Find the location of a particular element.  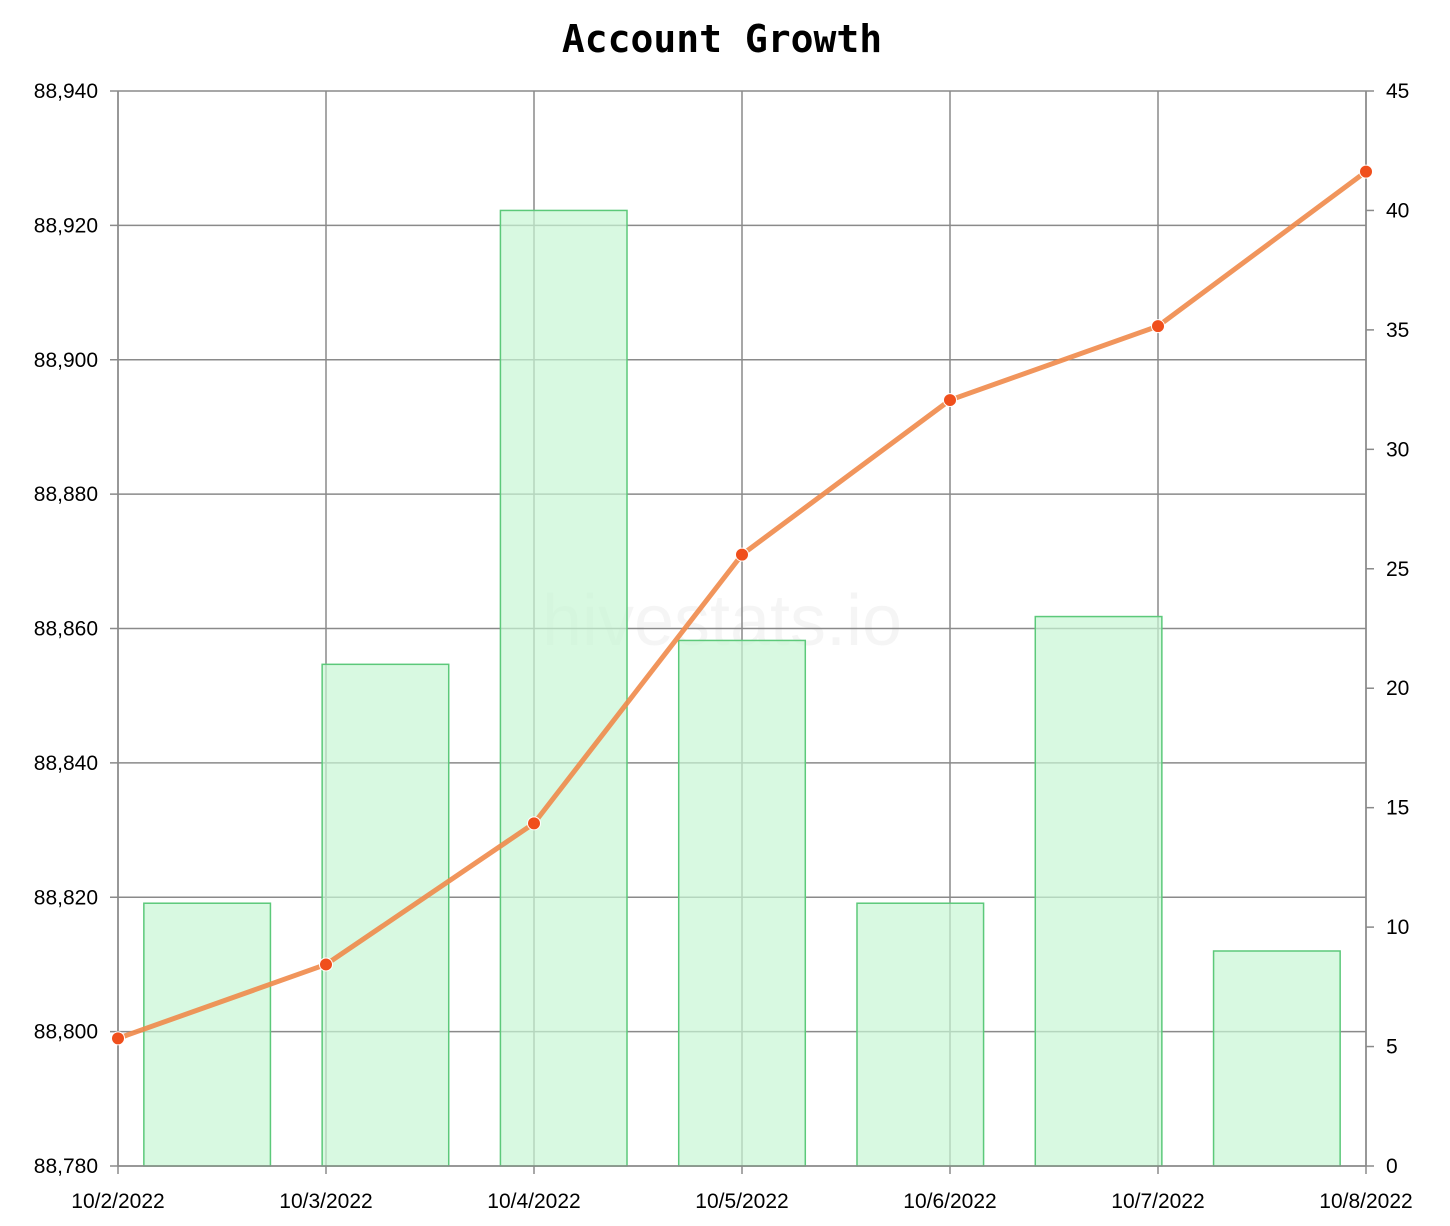

x-tick-label: 10/2/2022 is located at coordinates (117, 1201).